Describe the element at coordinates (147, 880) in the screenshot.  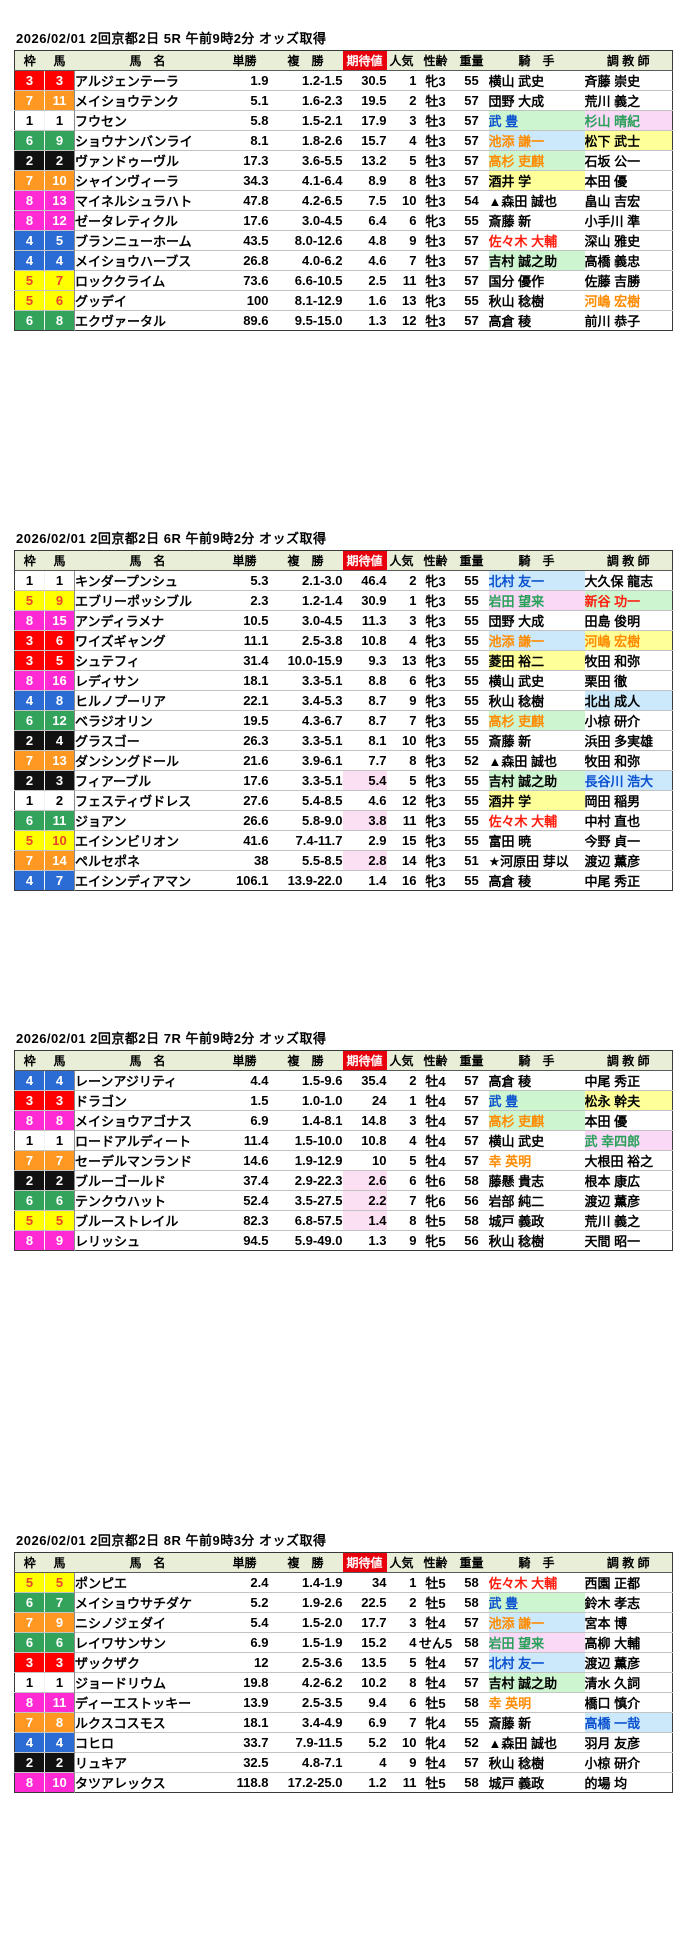
I see `horse-name: エイシンディアマン` at that location.